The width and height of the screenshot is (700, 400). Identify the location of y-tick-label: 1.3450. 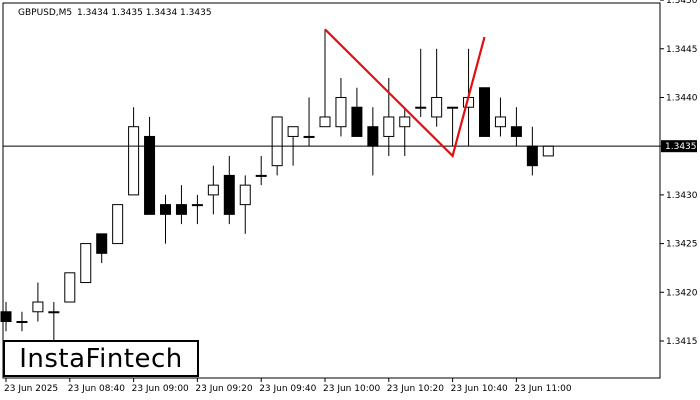
(682, 3).